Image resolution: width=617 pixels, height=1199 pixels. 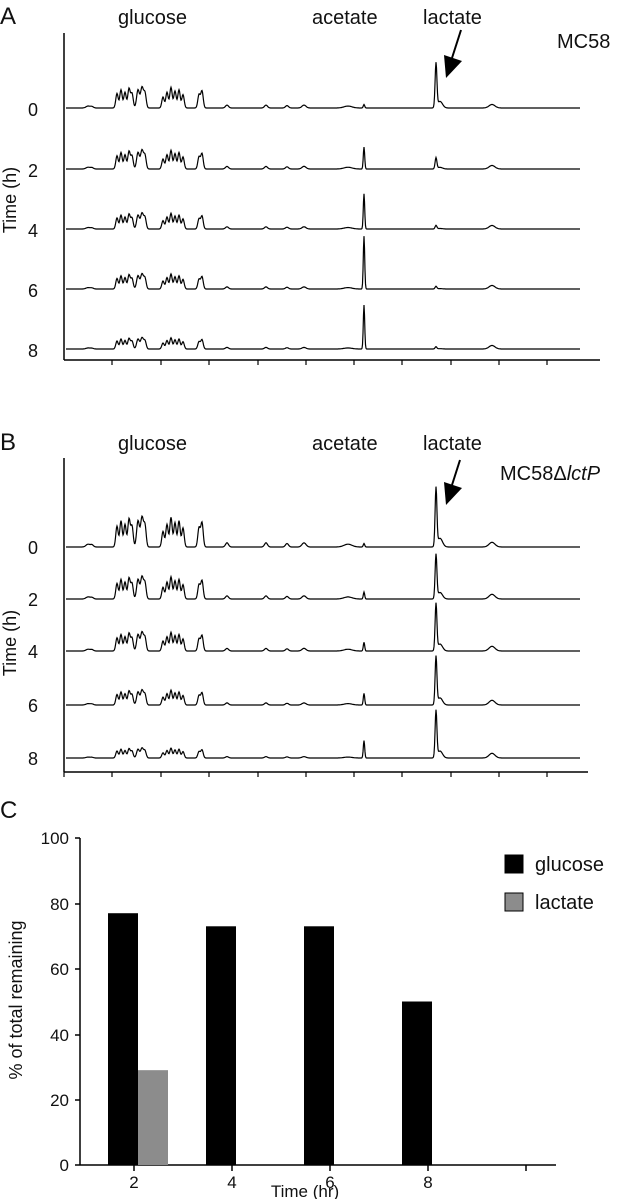 What do you see at coordinates (514, 902) in the screenshot?
I see `legend-swatch-lactate` at bounding box center [514, 902].